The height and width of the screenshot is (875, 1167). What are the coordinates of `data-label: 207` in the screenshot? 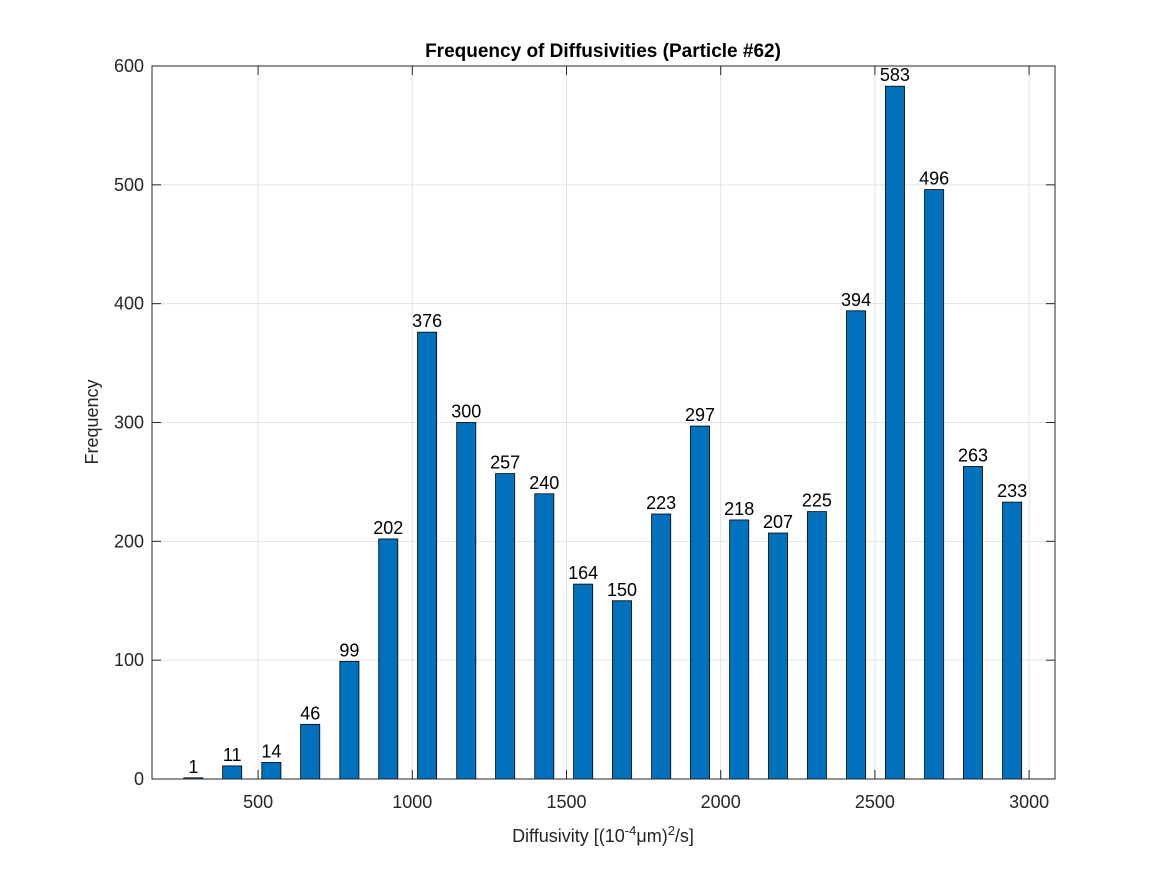 It's located at (778, 522).